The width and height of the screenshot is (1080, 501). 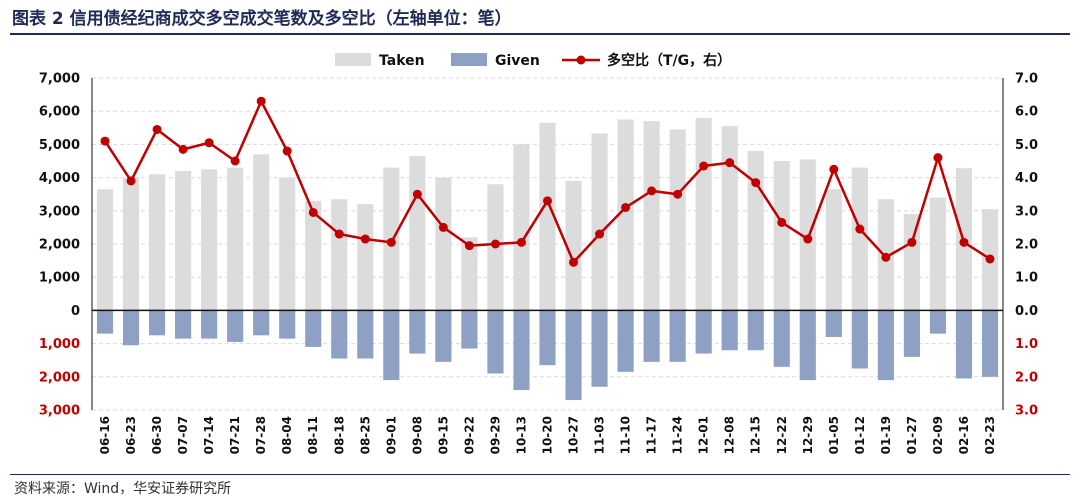 I want to click on left-tick-label: 2,000, so click(x=59, y=377).